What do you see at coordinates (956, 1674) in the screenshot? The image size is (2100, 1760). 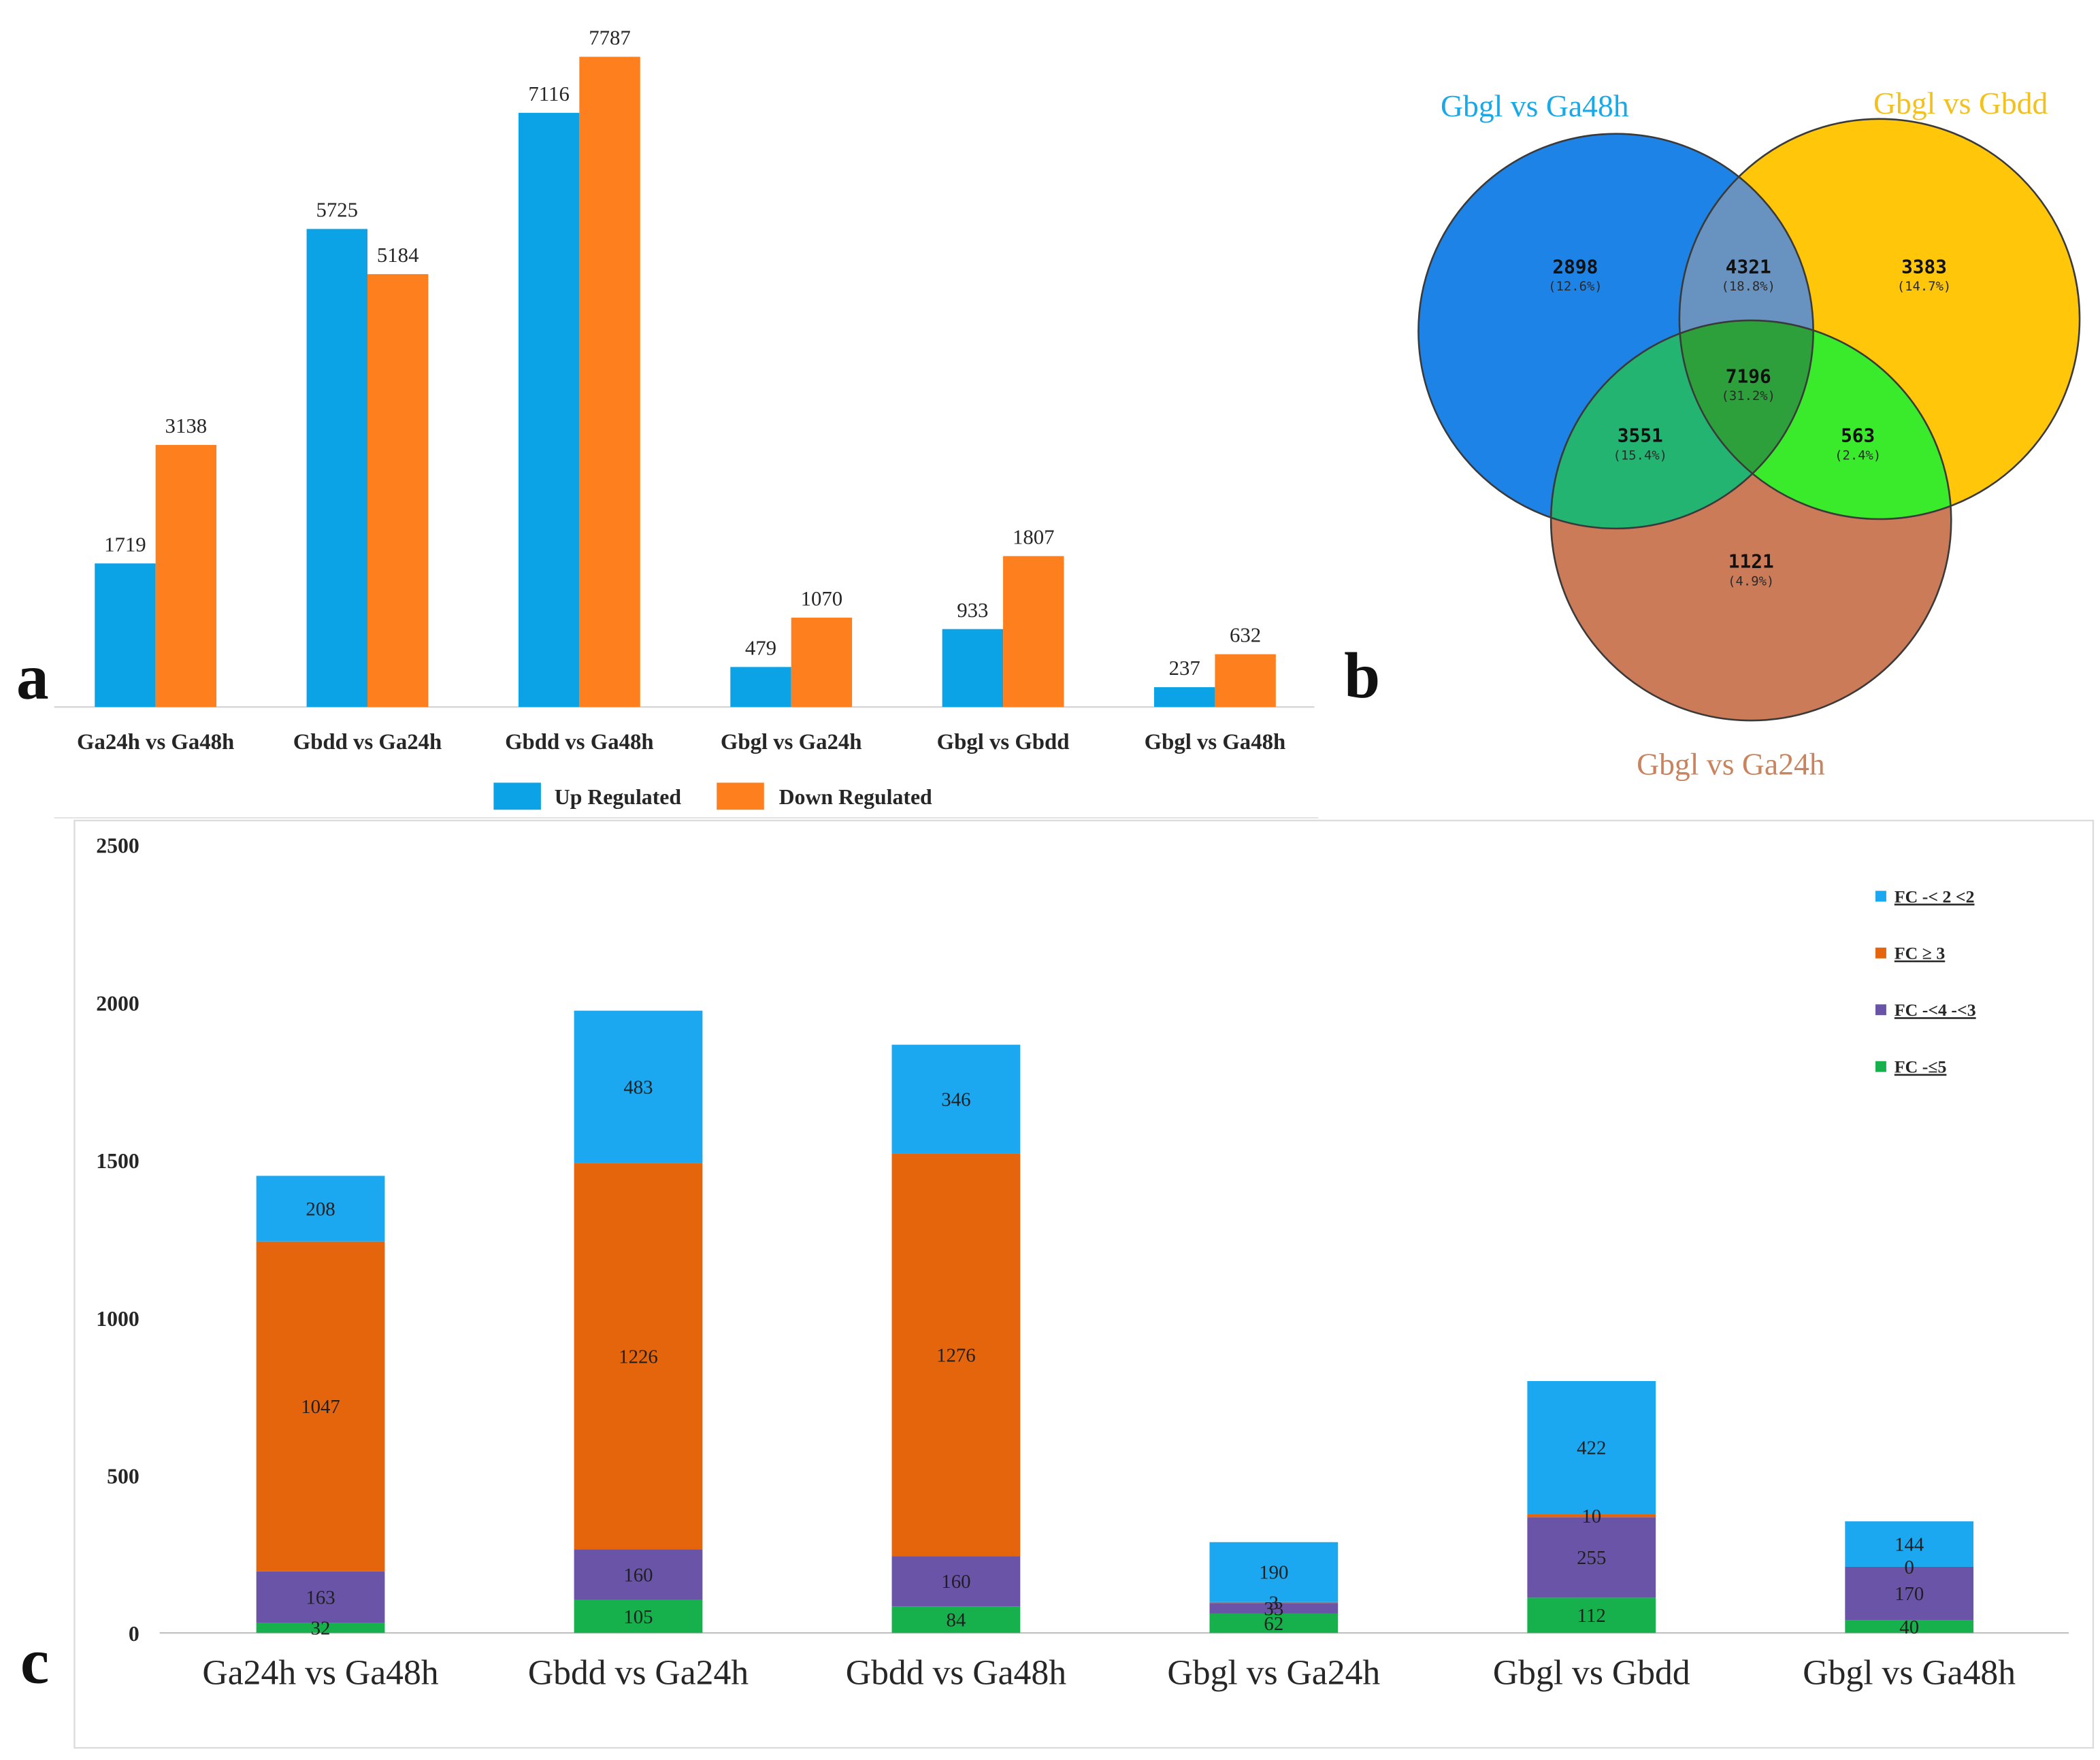 I see `x-tick-label: Gbdd vs Ga48h` at bounding box center [956, 1674].